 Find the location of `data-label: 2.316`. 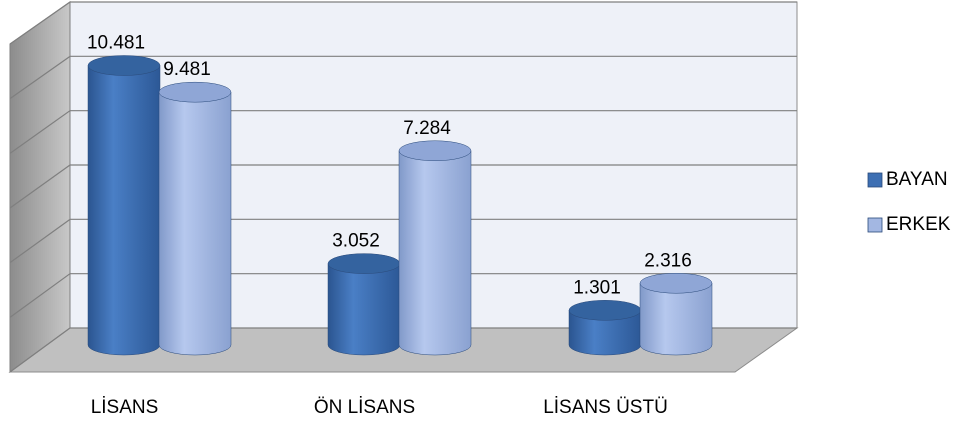

data-label: 2.316 is located at coordinates (668, 260).